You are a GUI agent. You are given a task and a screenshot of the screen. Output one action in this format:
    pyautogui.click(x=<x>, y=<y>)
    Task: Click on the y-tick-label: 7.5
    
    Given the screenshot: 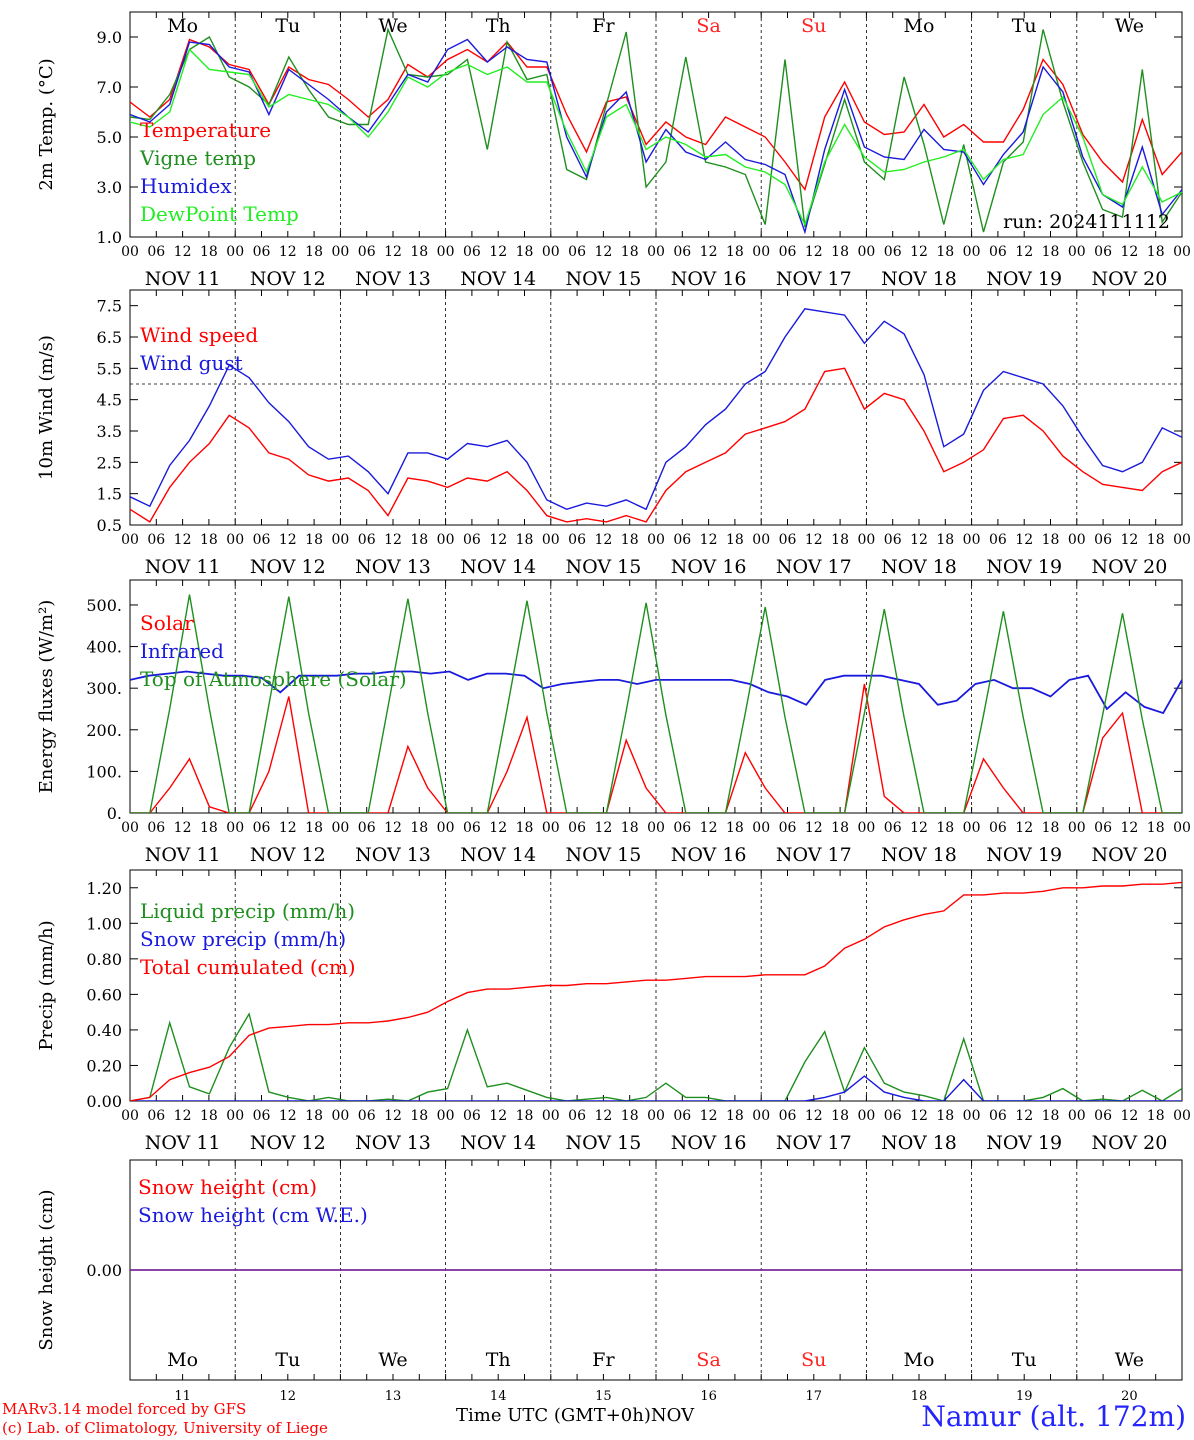 What is the action you would take?
    pyautogui.click(x=109, y=306)
    